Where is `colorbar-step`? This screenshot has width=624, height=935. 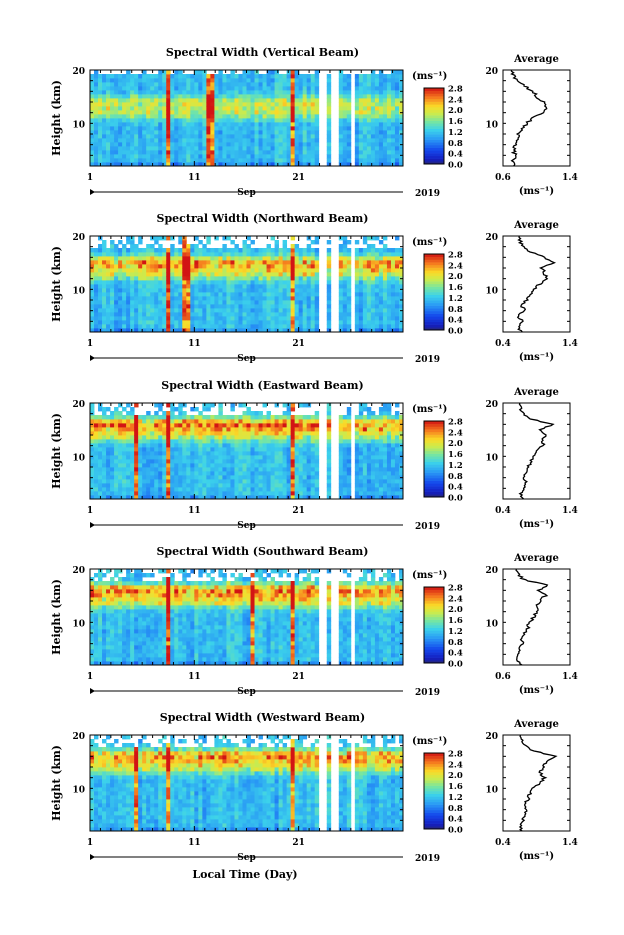 colorbar-step is located at coordinates (434, 317).